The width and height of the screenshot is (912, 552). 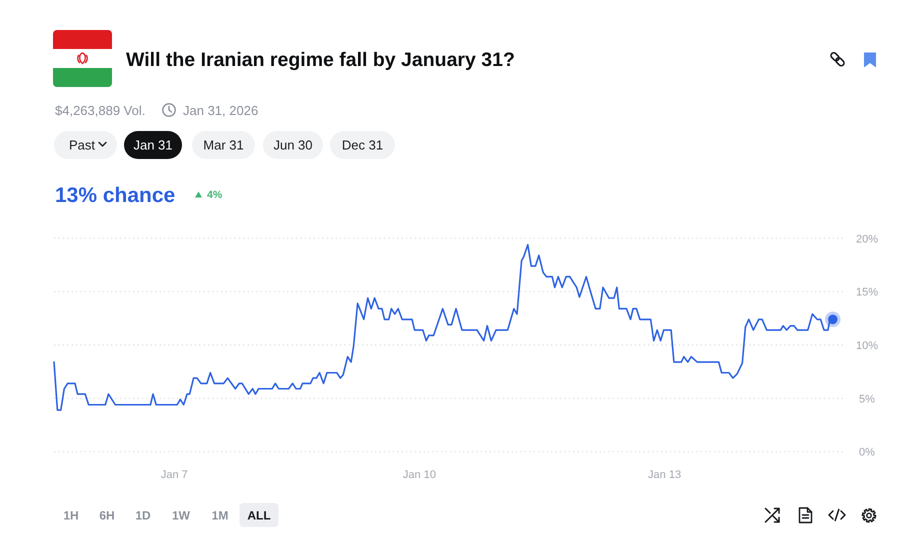 I want to click on x-tick-label: Jan 10, so click(x=419, y=475).